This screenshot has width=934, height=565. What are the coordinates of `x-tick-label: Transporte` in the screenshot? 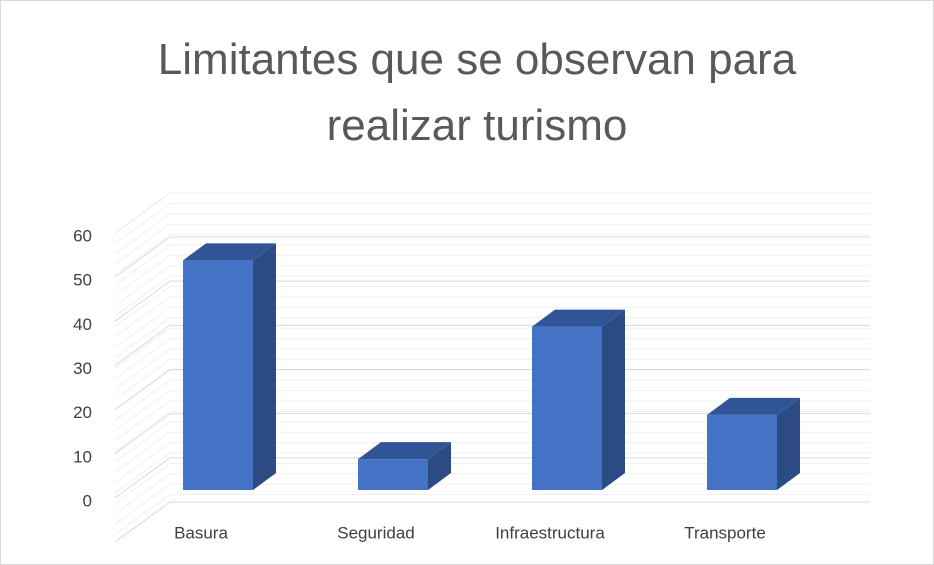 It's located at (725, 532).